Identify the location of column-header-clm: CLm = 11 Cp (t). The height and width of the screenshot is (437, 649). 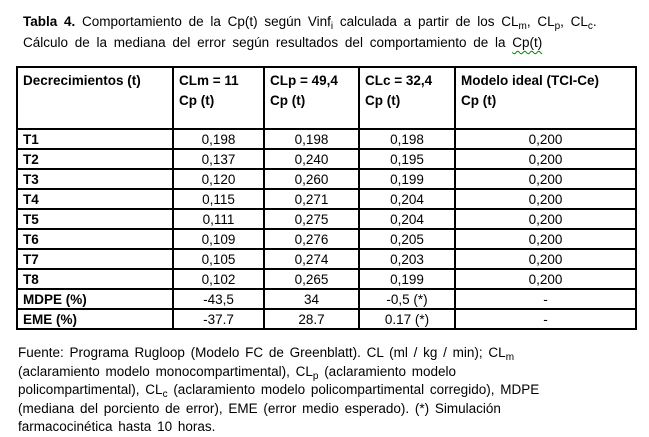
(218, 98).